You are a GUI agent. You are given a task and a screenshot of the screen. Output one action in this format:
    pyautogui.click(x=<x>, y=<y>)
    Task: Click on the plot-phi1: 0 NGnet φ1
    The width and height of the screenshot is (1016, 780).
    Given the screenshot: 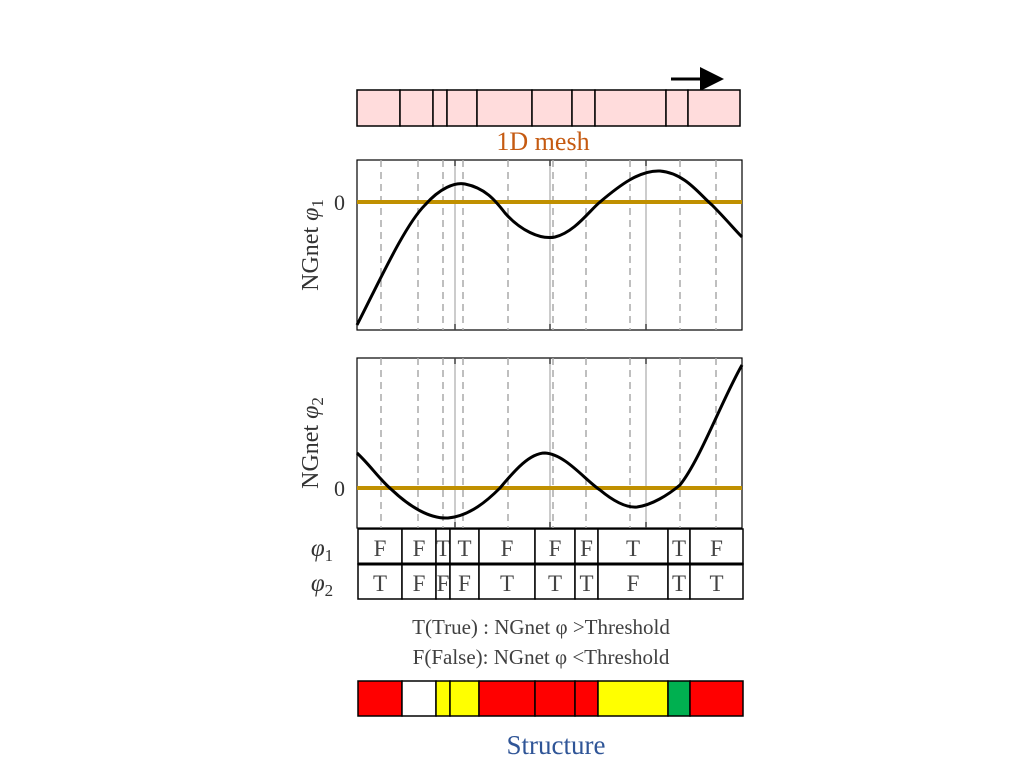 What is the action you would take?
    pyautogui.click(x=521, y=245)
    